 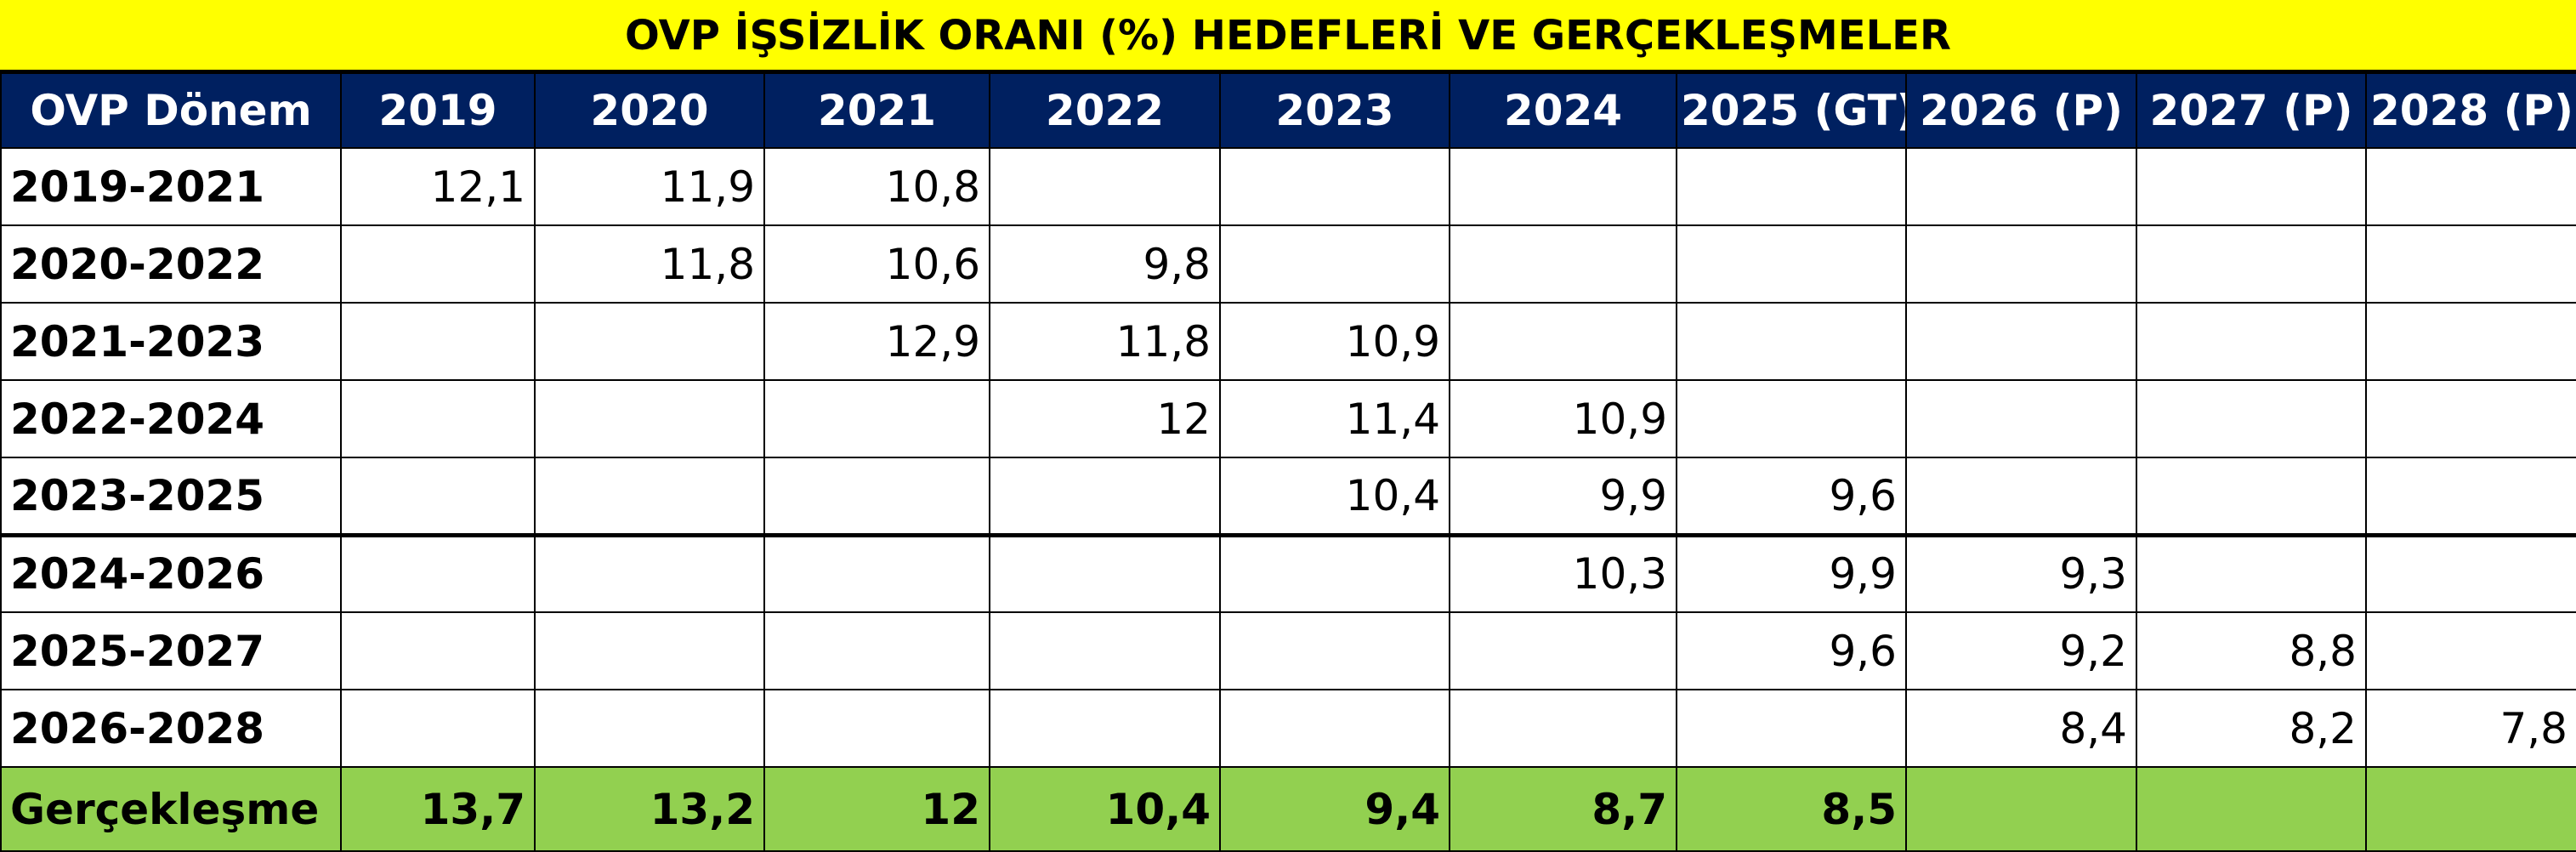 What do you see at coordinates (2021, 573) in the screenshot?
I see `value-cell: 9,3` at bounding box center [2021, 573].